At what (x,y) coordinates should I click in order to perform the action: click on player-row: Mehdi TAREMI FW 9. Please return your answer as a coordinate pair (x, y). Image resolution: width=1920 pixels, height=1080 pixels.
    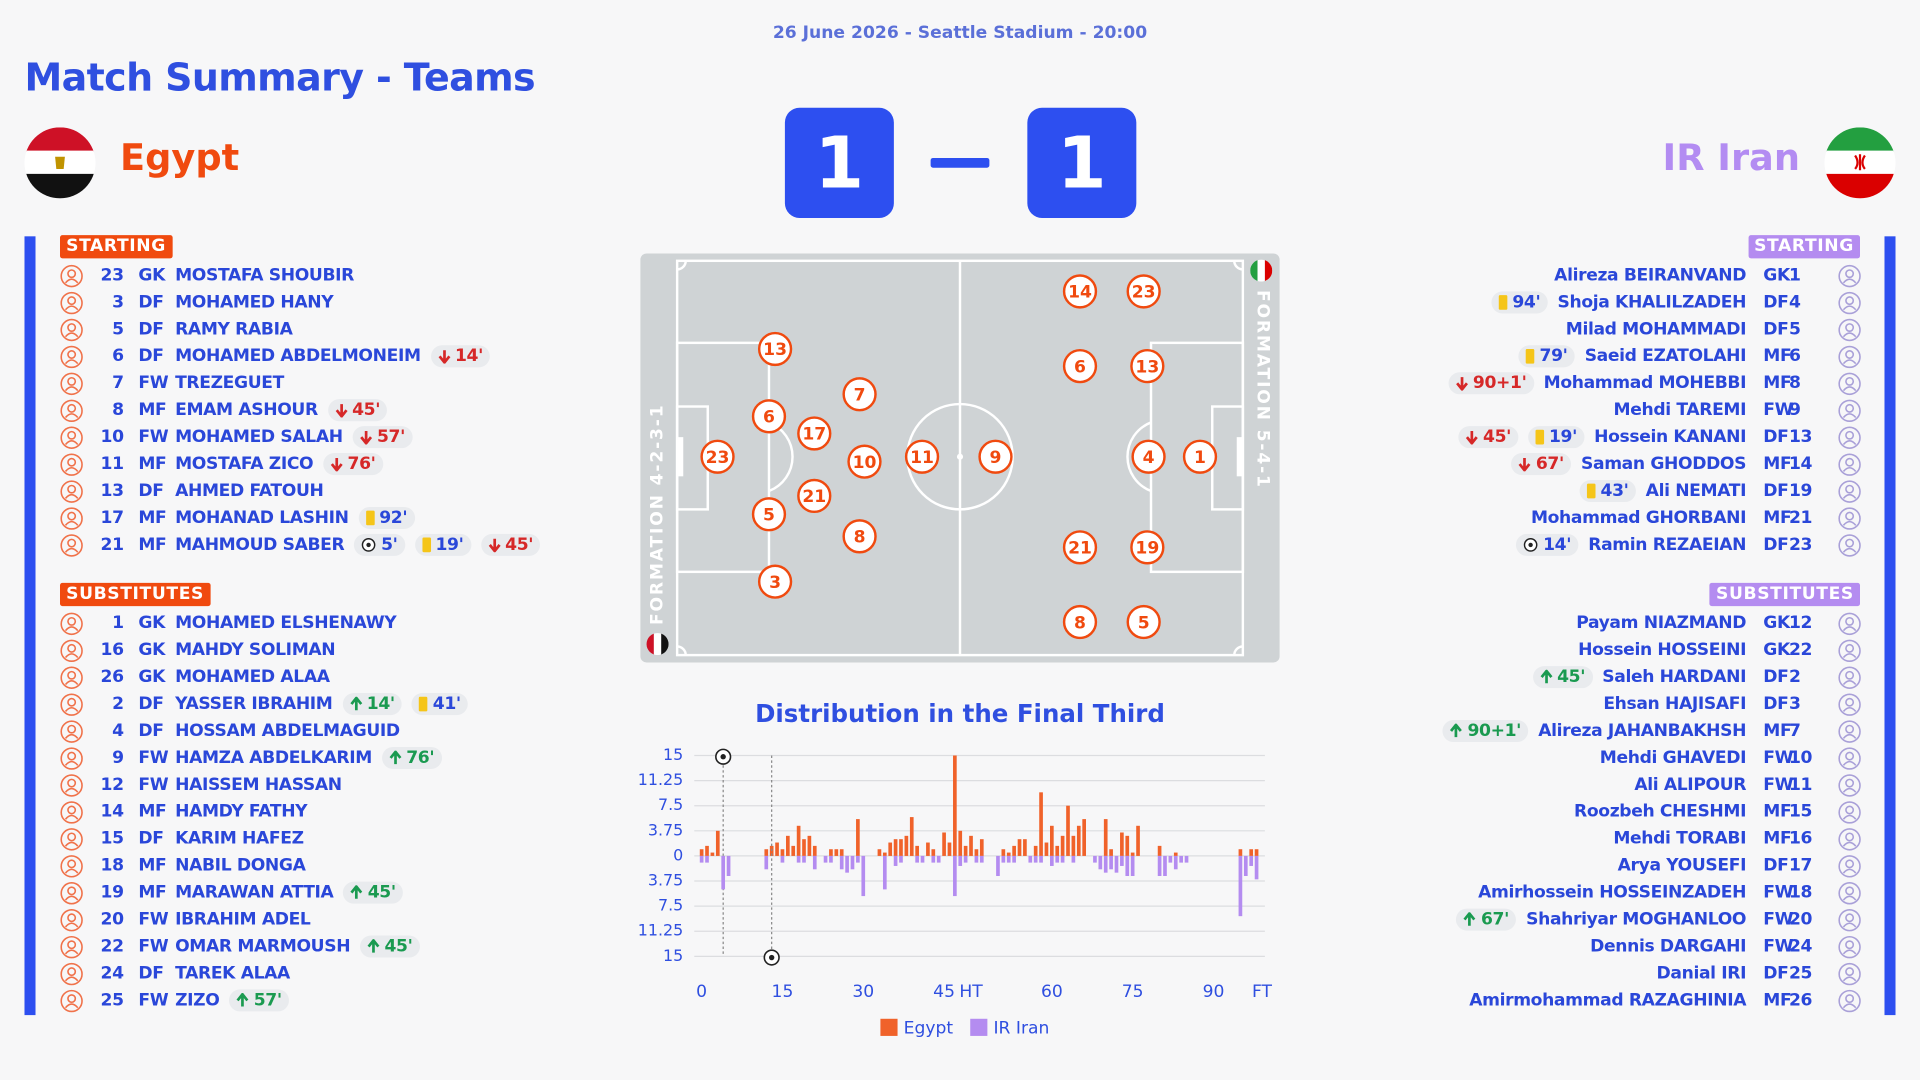
    Looking at the image, I should click on (1738, 410).